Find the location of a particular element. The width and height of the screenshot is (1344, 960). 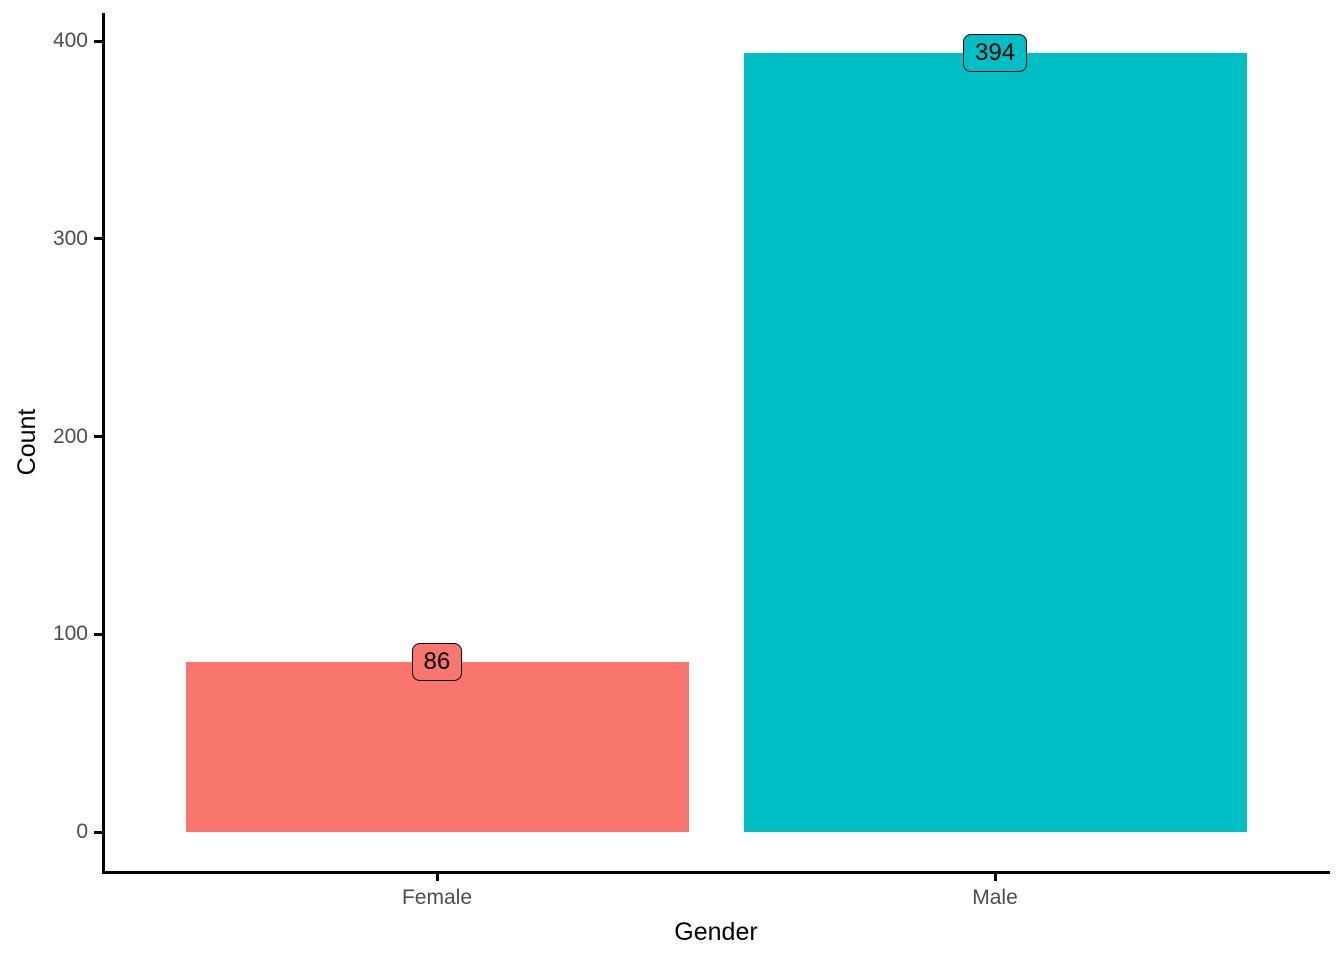

y-tick-label: 400 is located at coordinates (70, 40).